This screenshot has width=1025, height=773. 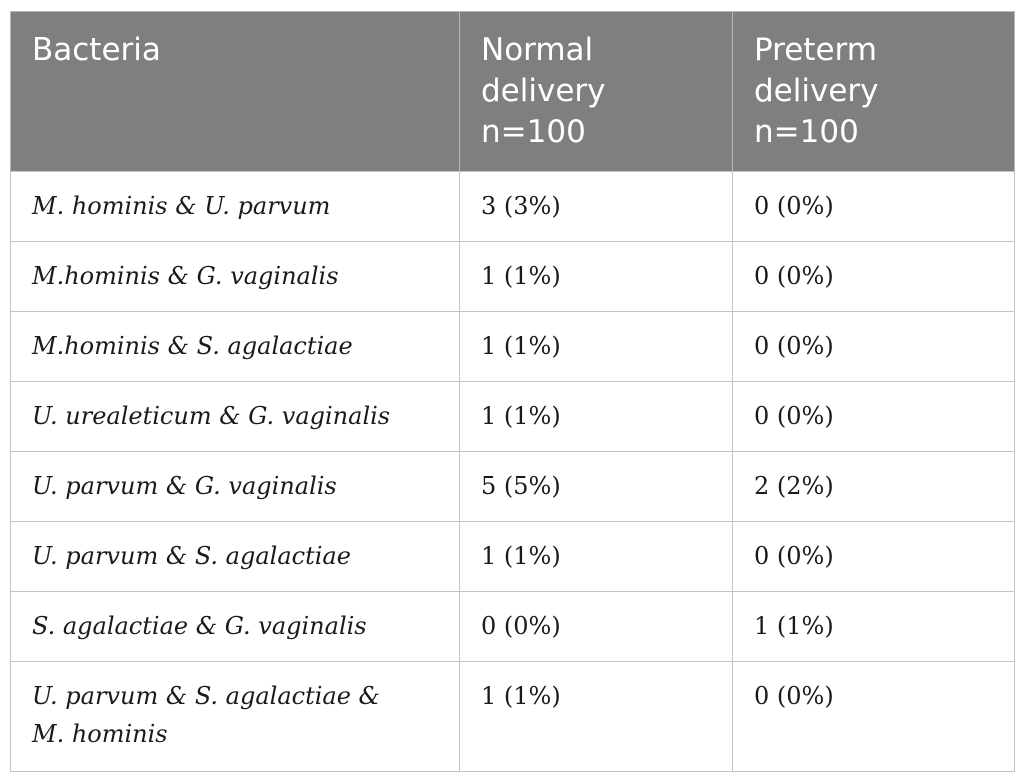 What do you see at coordinates (533, 132) in the screenshot?
I see `header-normal-line-3: n=100` at bounding box center [533, 132].